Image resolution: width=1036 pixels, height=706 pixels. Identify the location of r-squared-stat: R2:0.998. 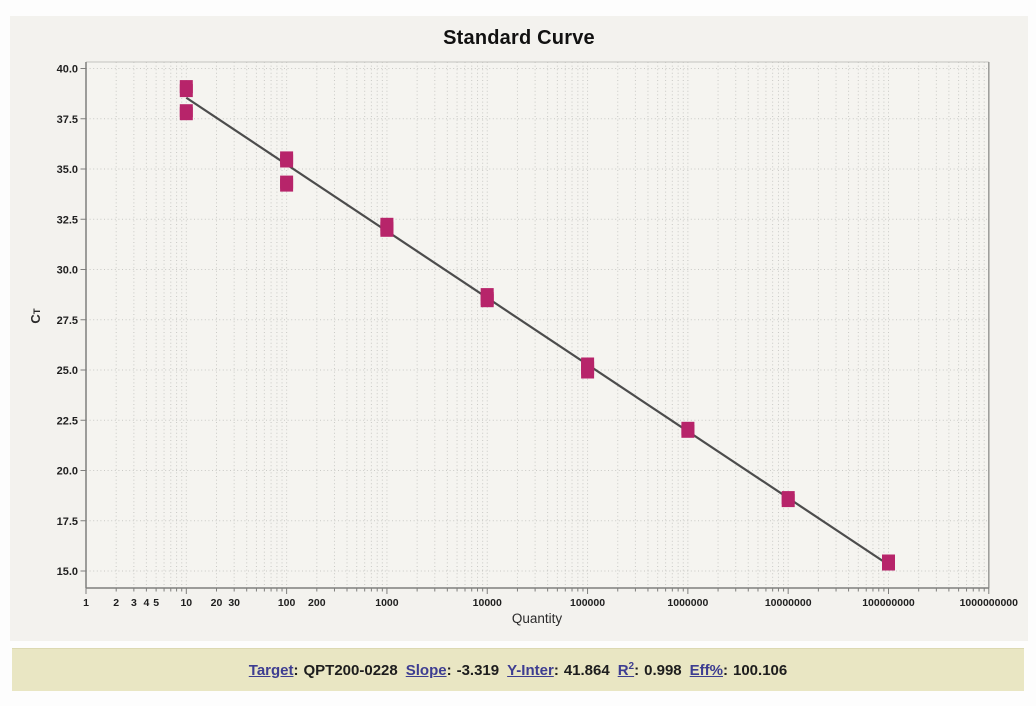
(649, 669).